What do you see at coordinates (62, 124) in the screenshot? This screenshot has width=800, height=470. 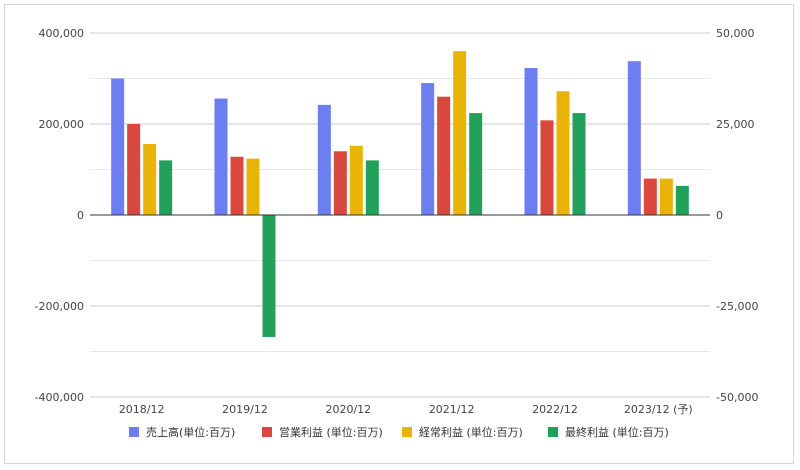 I see `left-axis-tick-label: 200,000` at bounding box center [62, 124].